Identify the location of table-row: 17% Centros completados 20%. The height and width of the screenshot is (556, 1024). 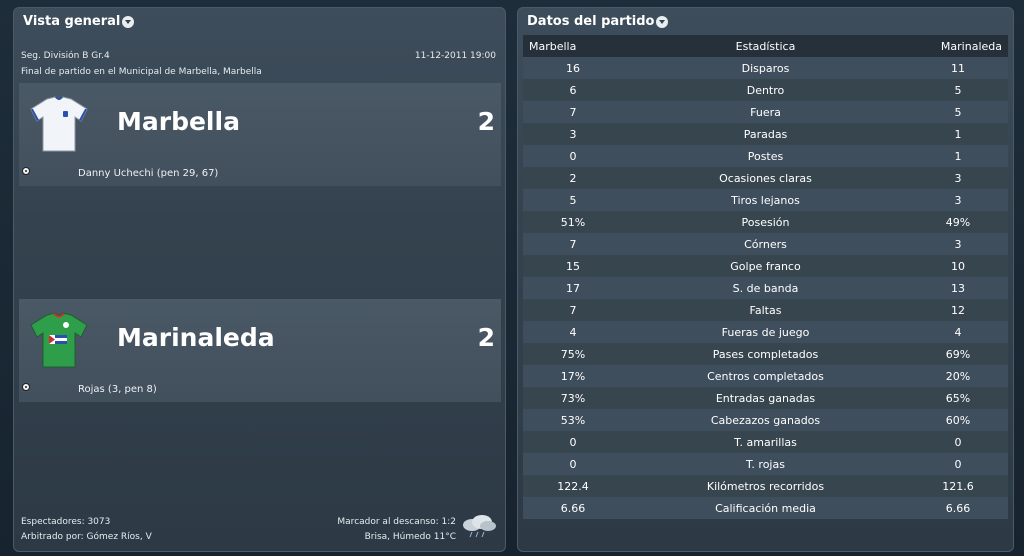
(765, 376).